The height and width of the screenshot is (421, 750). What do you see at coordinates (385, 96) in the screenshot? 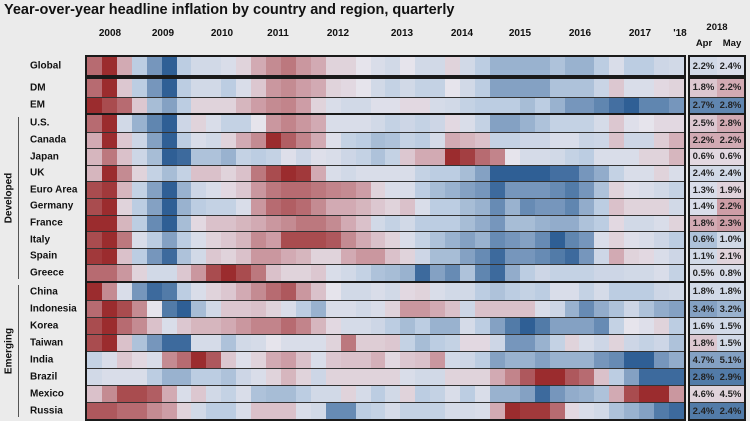
I see `row-group` at bounding box center [385, 96].